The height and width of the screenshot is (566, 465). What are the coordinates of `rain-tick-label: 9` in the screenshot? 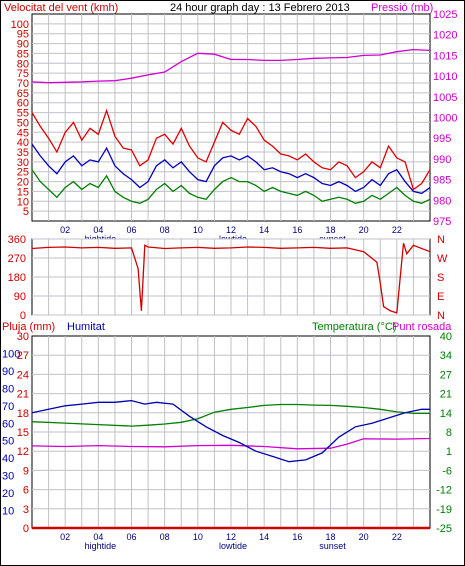 It's located at (26, 471).